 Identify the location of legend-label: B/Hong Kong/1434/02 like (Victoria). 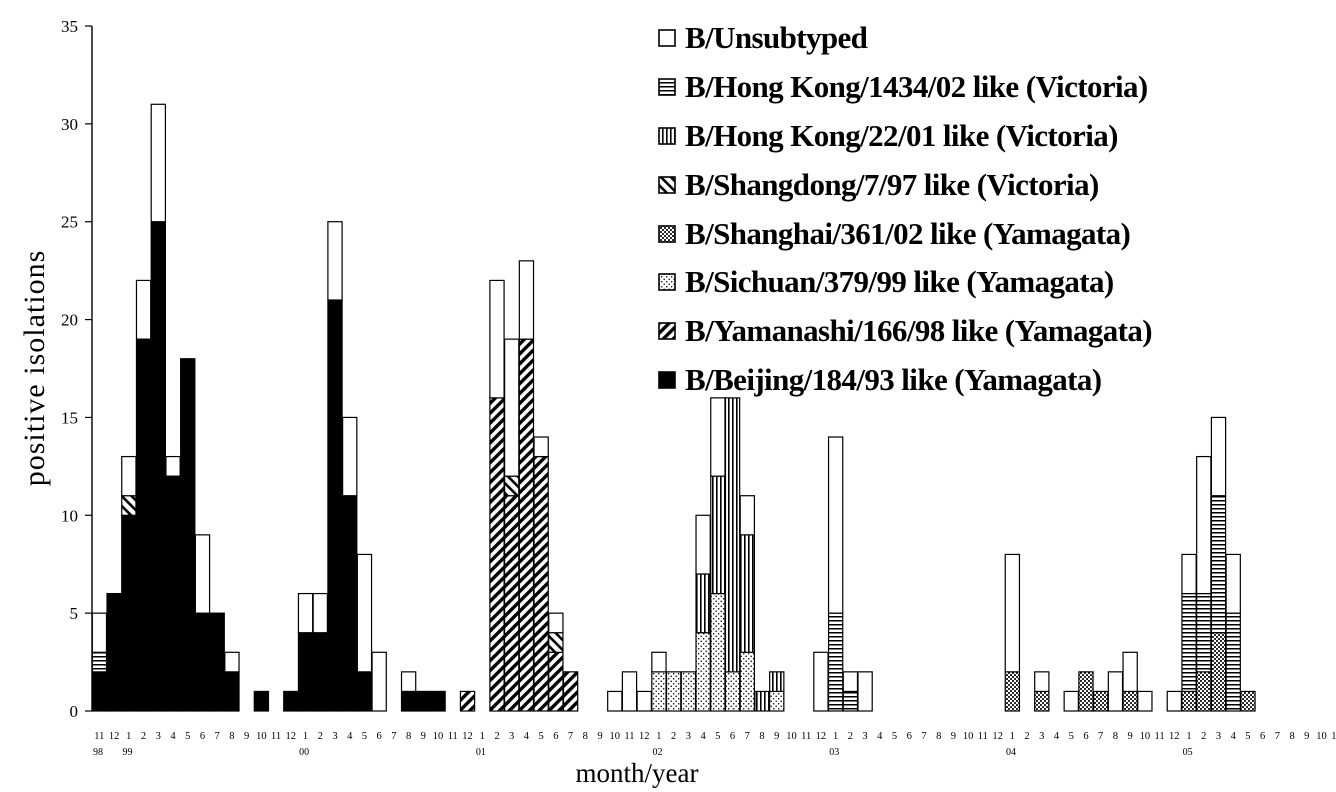
(916, 87).